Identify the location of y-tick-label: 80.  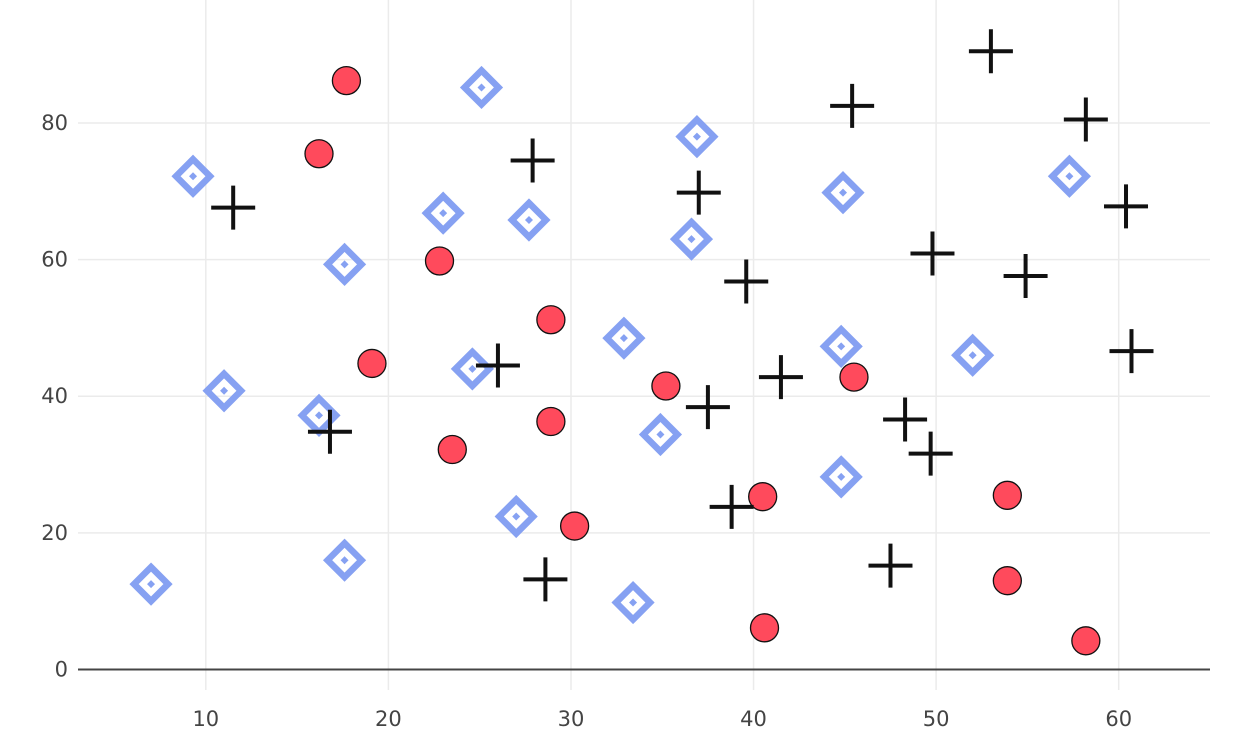
(54, 123).